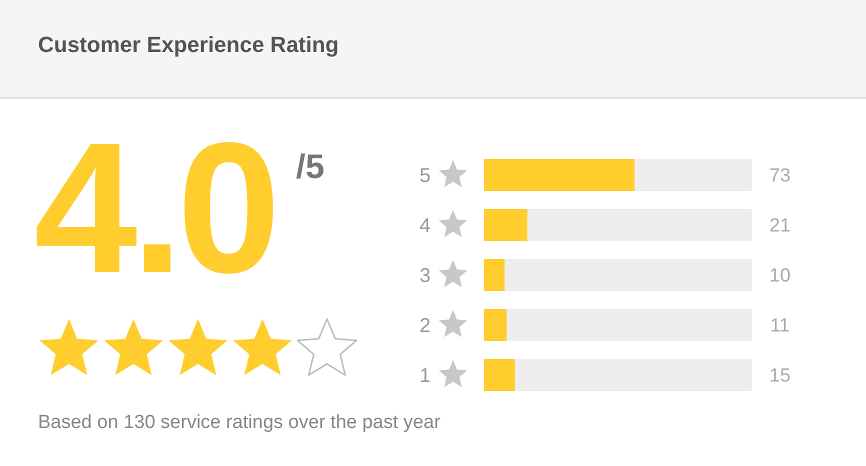  What do you see at coordinates (425, 276) in the screenshot?
I see `y-tick-label: 3` at bounding box center [425, 276].